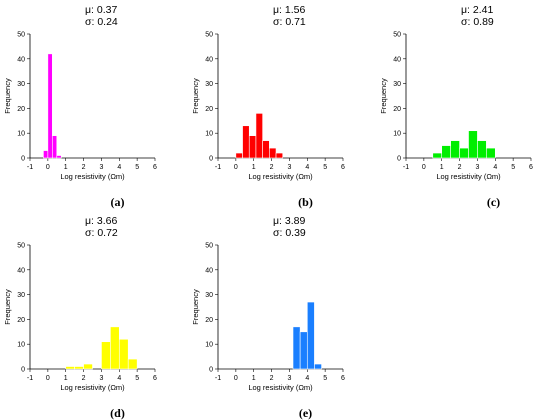 This screenshot has width=550, height=420. I want to click on std-label: σ: 0.71, so click(289, 22).